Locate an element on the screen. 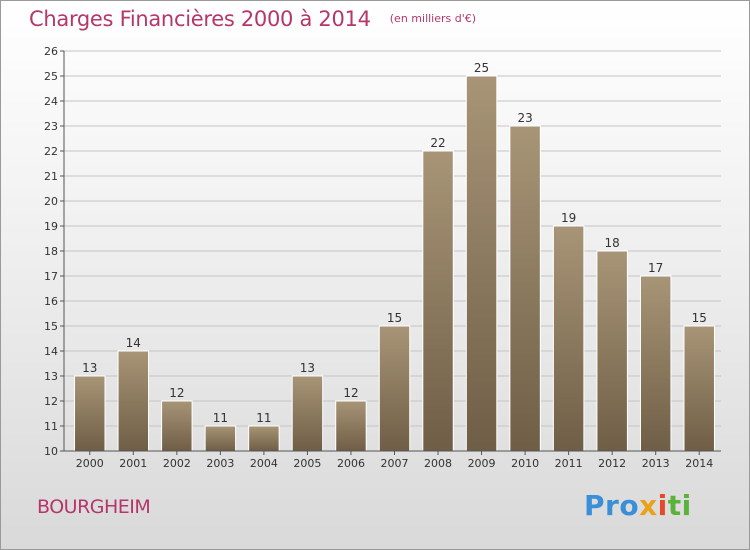 This screenshot has height=550, width=750. logo-part-1: Pro is located at coordinates (612, 505).